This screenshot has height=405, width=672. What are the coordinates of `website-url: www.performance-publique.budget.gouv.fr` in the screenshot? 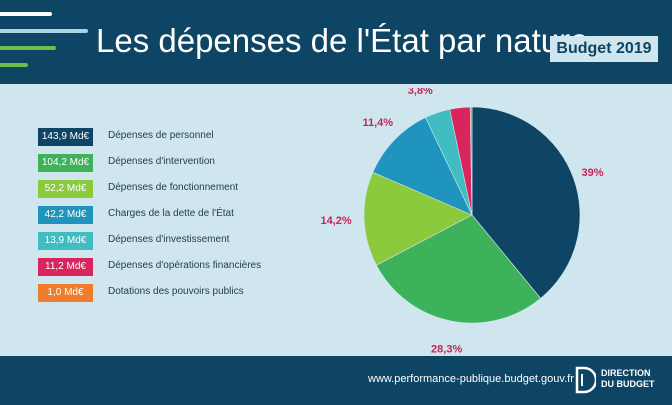 It's located at (471, 379).